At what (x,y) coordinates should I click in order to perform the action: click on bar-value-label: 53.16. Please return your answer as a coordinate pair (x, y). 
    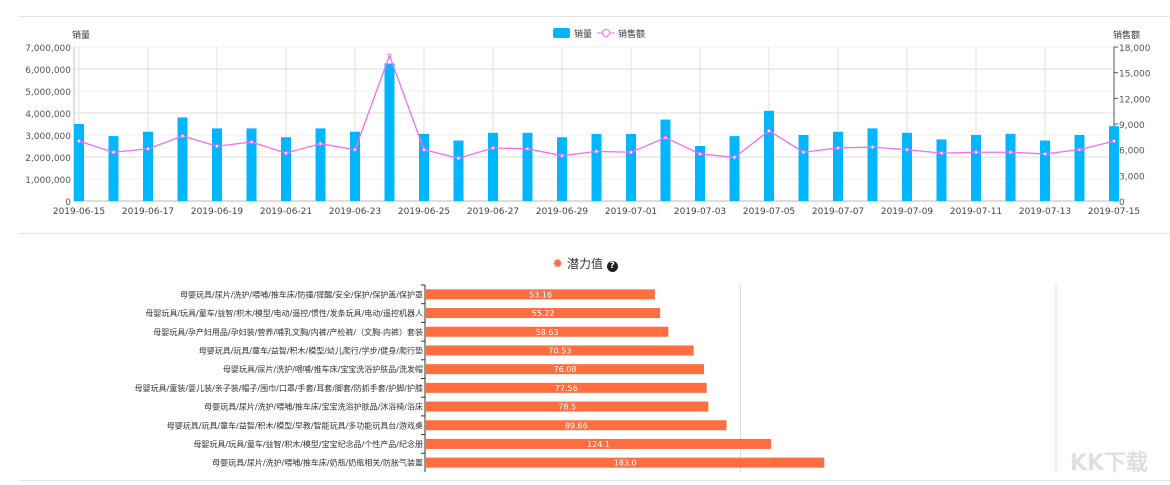
    Looking at the image, I should click on (540, 294).